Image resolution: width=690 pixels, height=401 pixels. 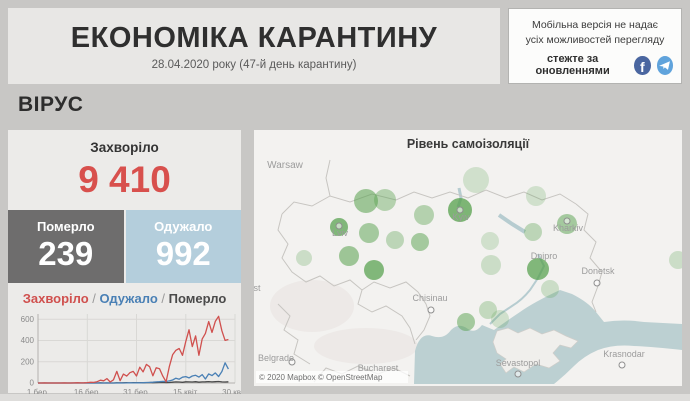 What do you see at coordinates (28, 340) in the screenshot?
I see `svg-text: 400` at bounding box center [28, 340].